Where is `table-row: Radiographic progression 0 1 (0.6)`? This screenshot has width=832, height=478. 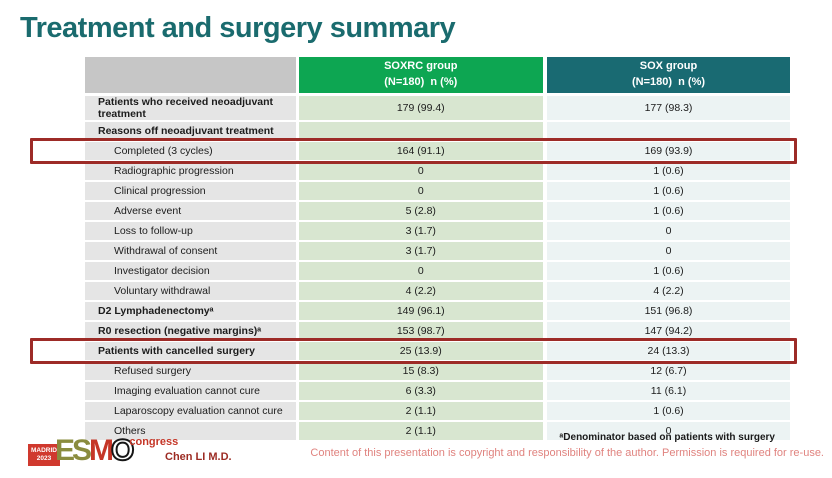 table-row: Radiographic progression 0 1 (0.6) is located at coordinates (437, 171).